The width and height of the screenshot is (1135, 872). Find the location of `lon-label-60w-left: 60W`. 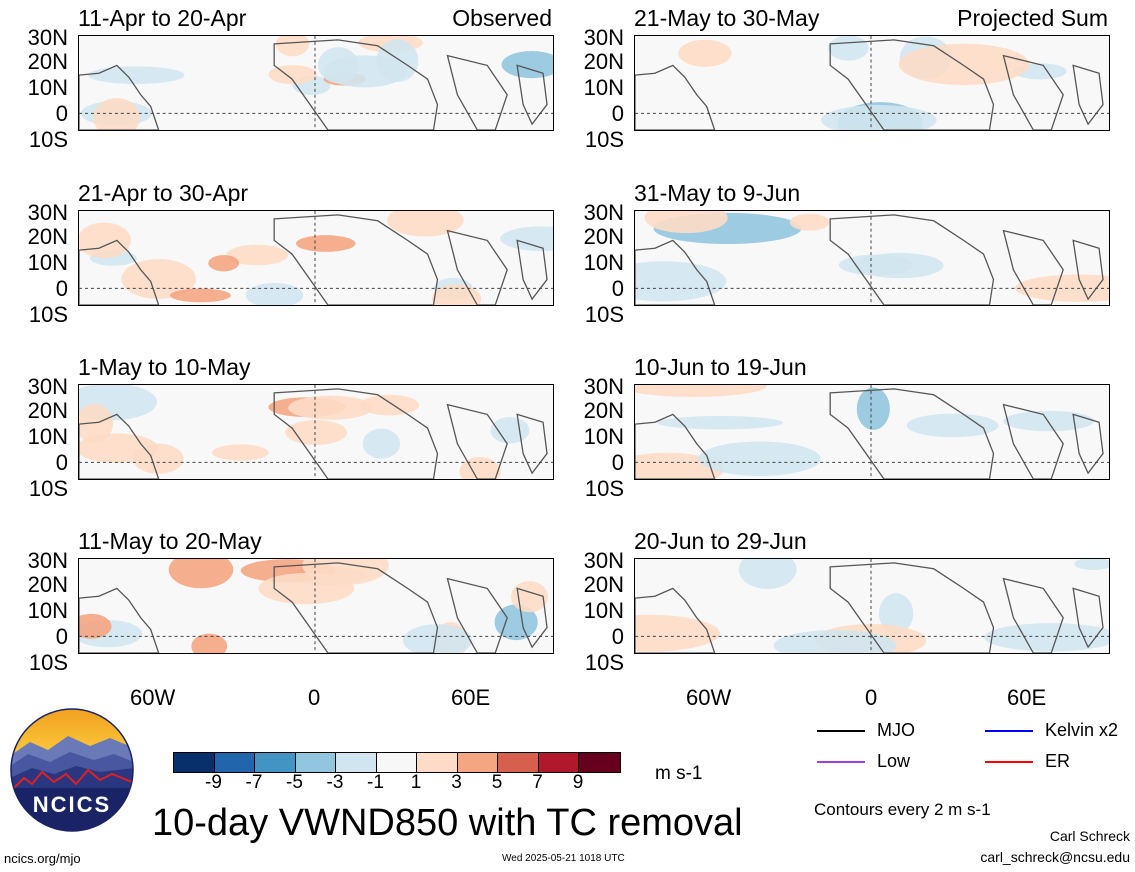

lon-label-60w-left: 60W is located at coordinates (153, 697).